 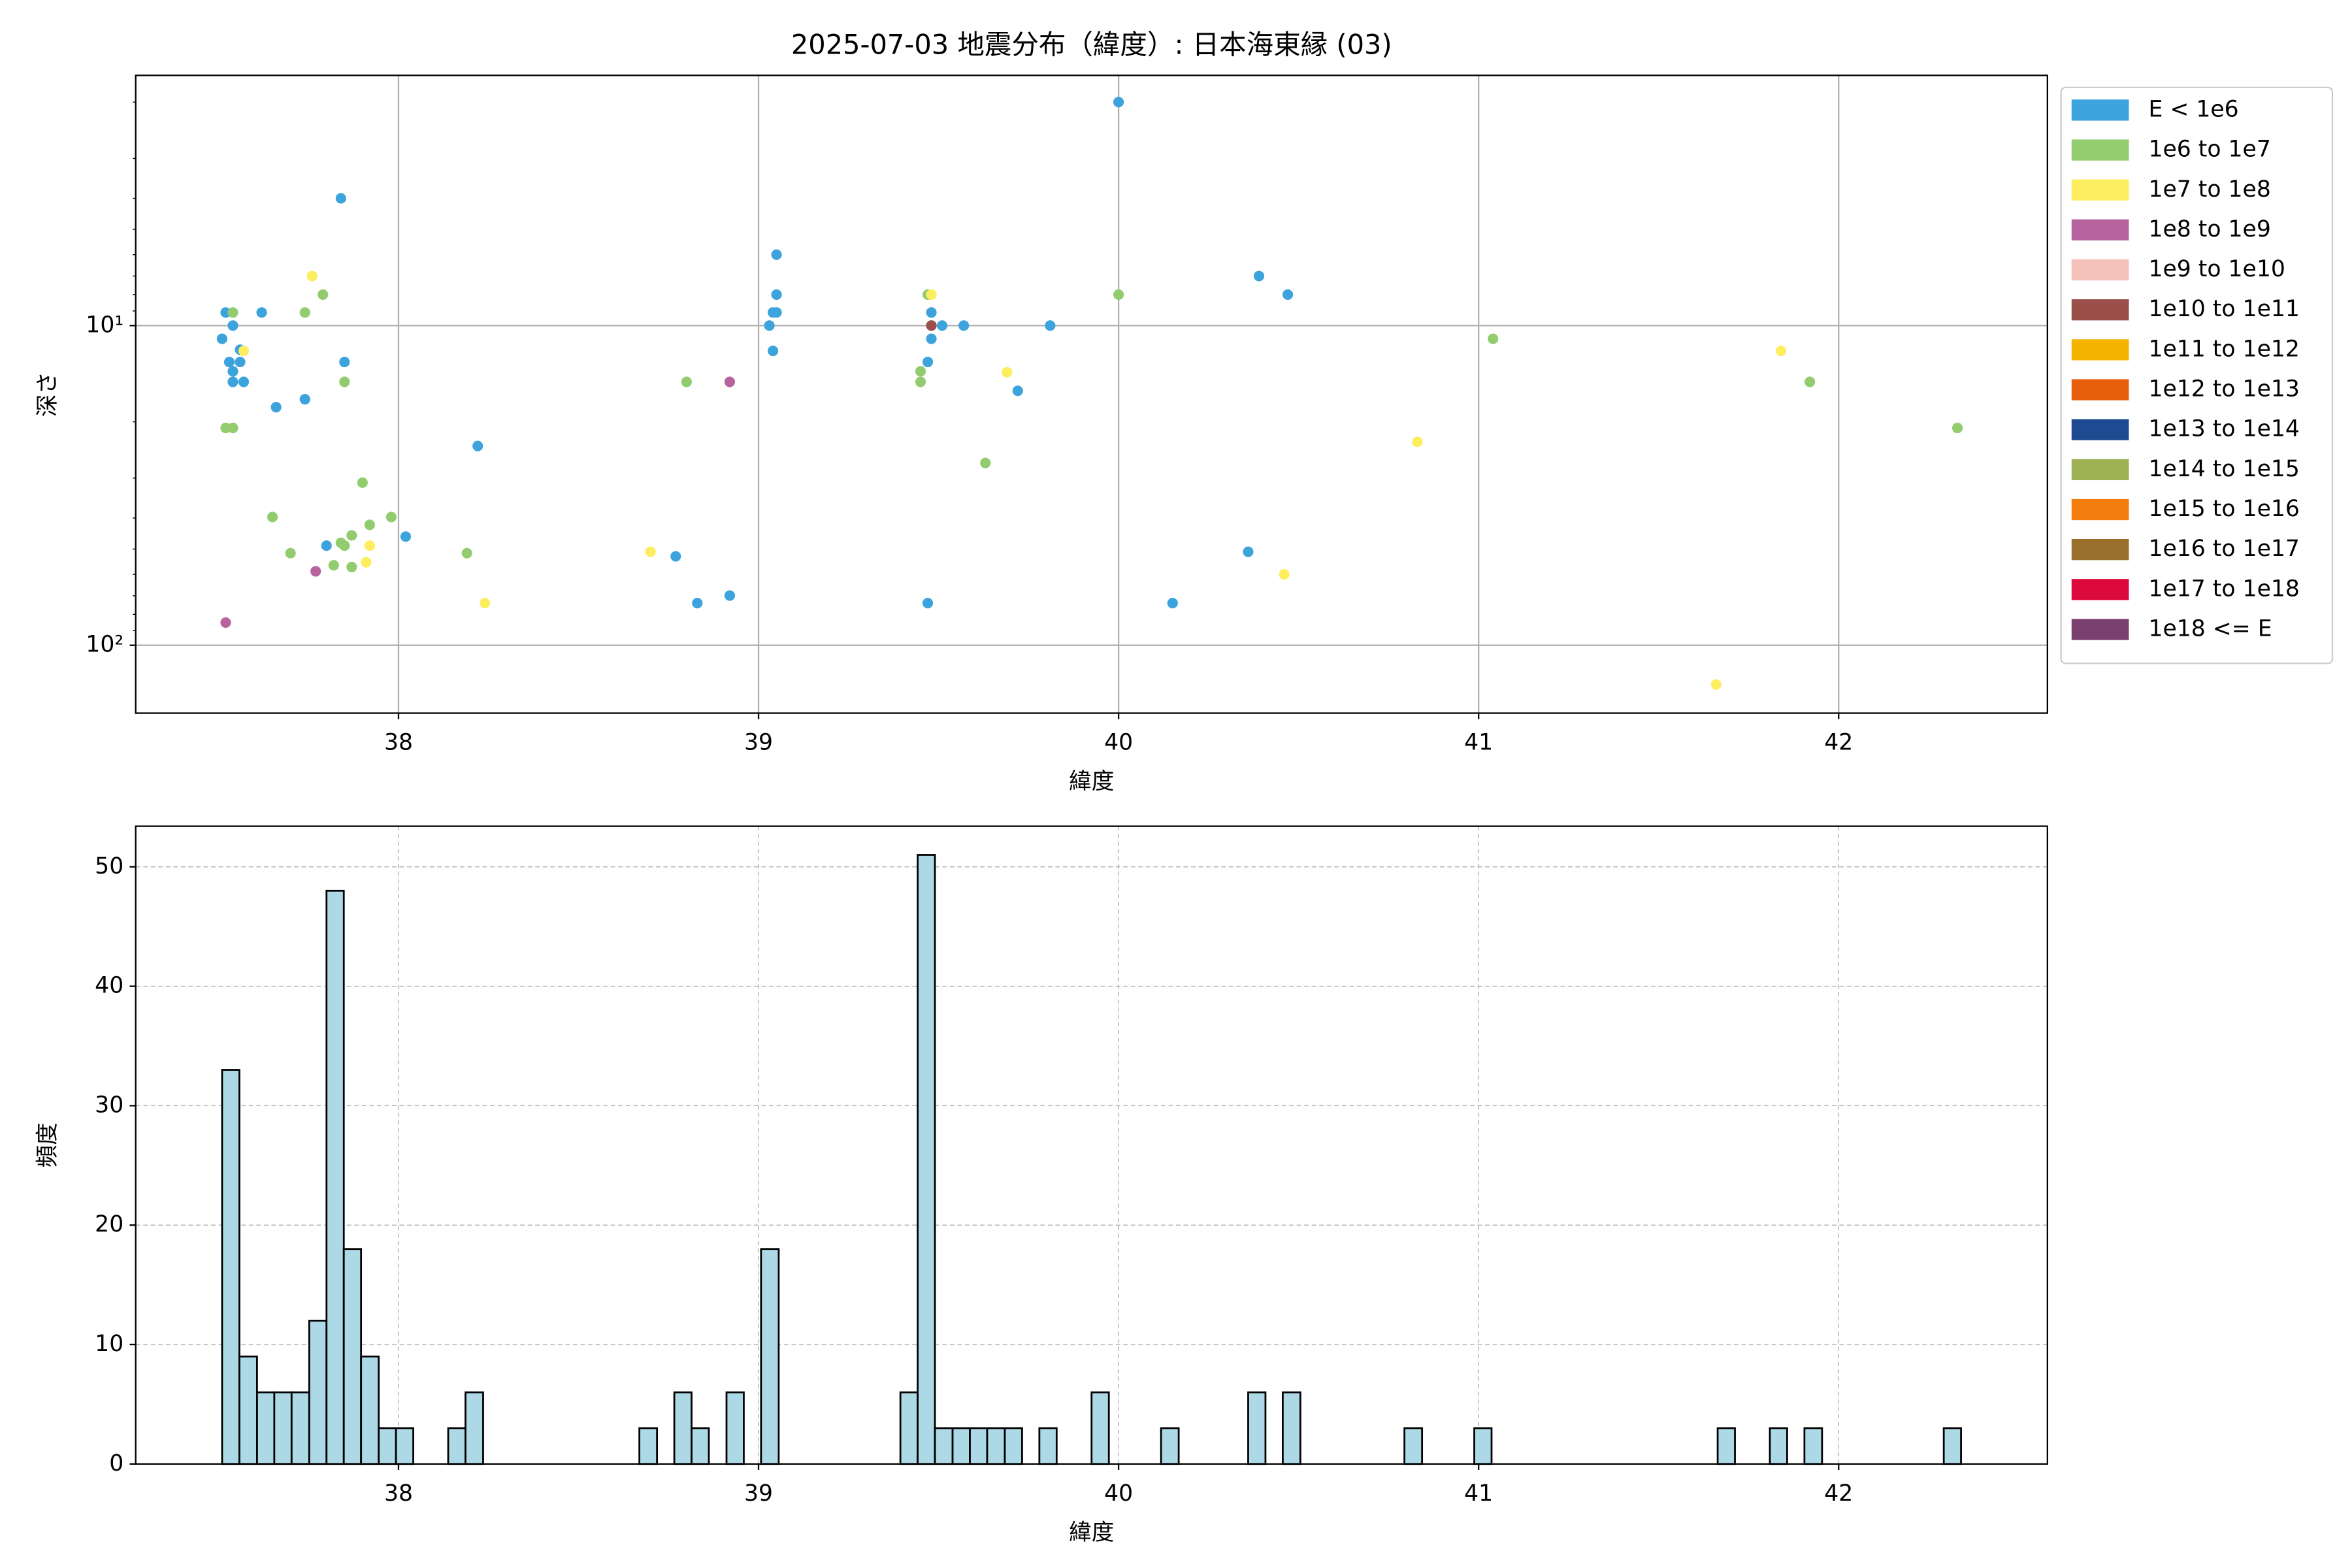 What do you see at coordinates (109, 1344) in the screenshot?
I see `y-tick-label: 10` at bounding box center [109, 1344].